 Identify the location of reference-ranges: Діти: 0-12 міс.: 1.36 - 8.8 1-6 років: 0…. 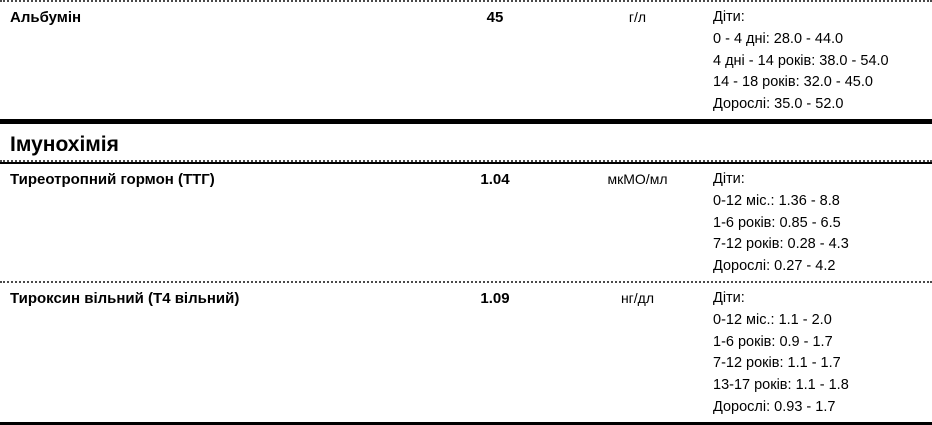
(821, 223).